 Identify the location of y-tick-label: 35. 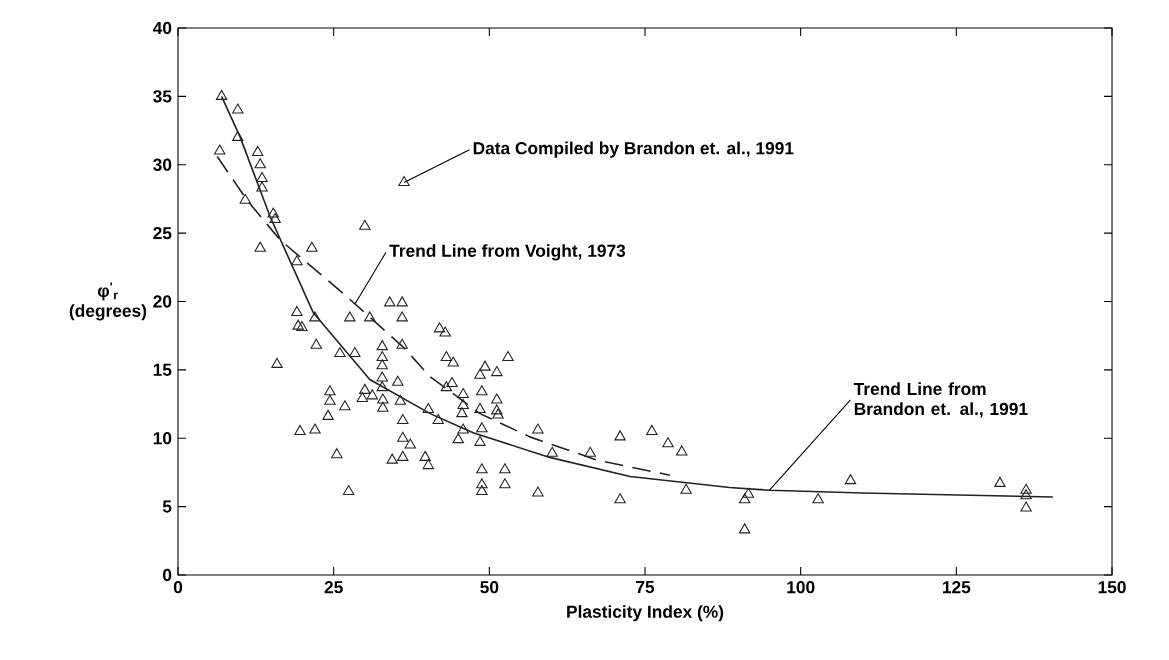
(162, 96).